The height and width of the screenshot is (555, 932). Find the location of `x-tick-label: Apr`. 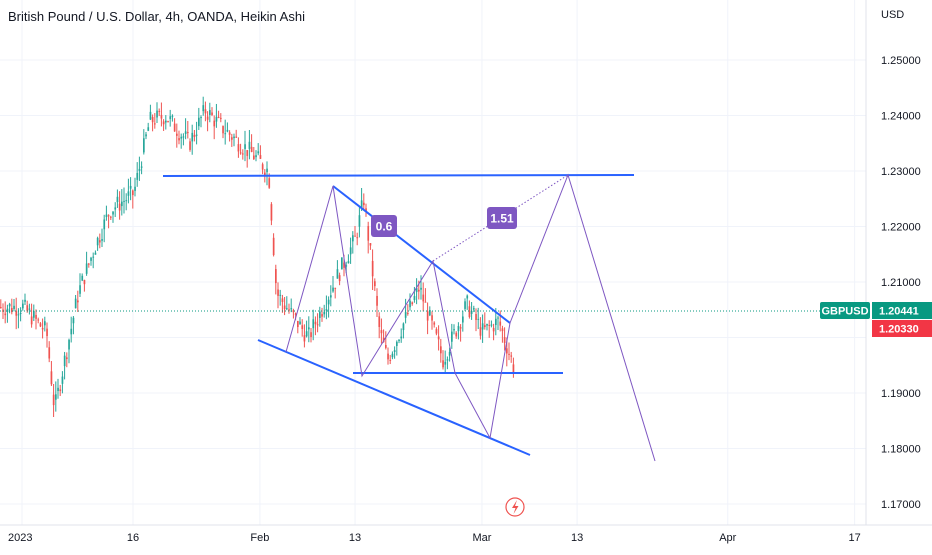

x-tick-label: Apr is located at coordinates (727, 538).